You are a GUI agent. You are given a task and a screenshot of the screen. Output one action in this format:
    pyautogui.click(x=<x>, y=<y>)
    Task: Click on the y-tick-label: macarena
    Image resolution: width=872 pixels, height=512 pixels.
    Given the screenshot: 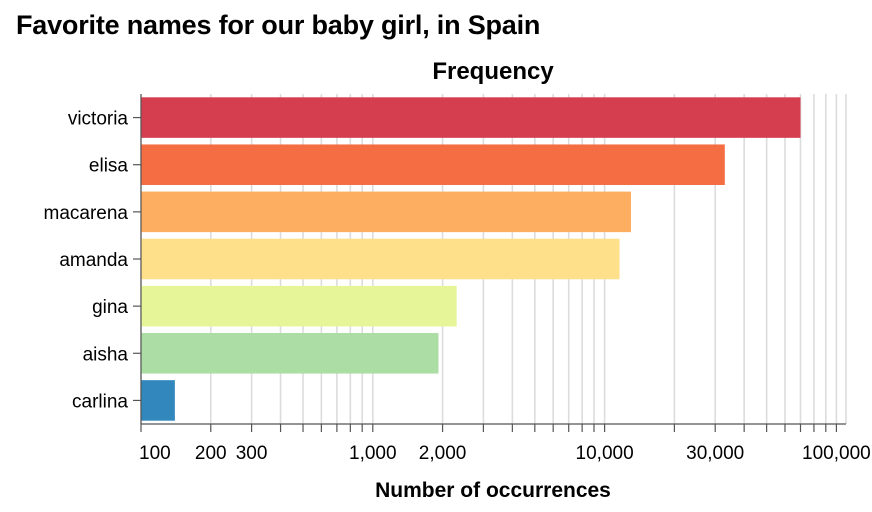 What is the action you would take?
    pyautogui.click(x=86, y=213)
    